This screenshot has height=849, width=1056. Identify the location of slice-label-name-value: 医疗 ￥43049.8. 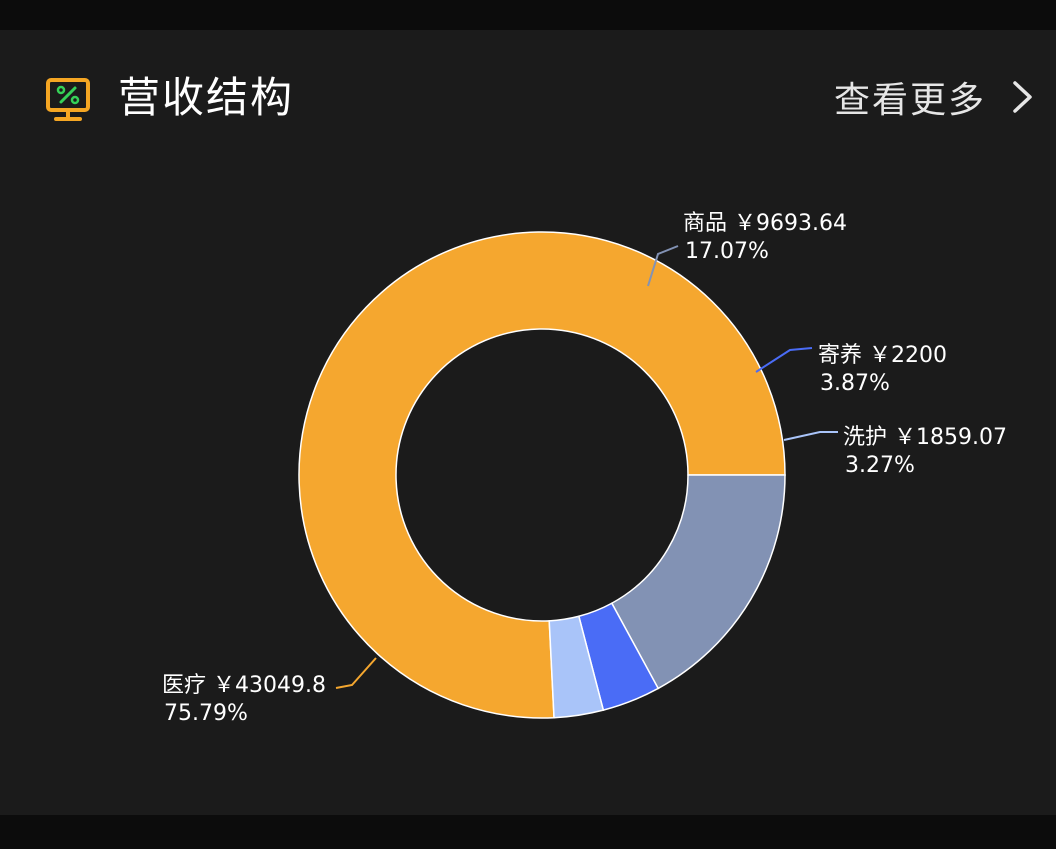
(244, 685).